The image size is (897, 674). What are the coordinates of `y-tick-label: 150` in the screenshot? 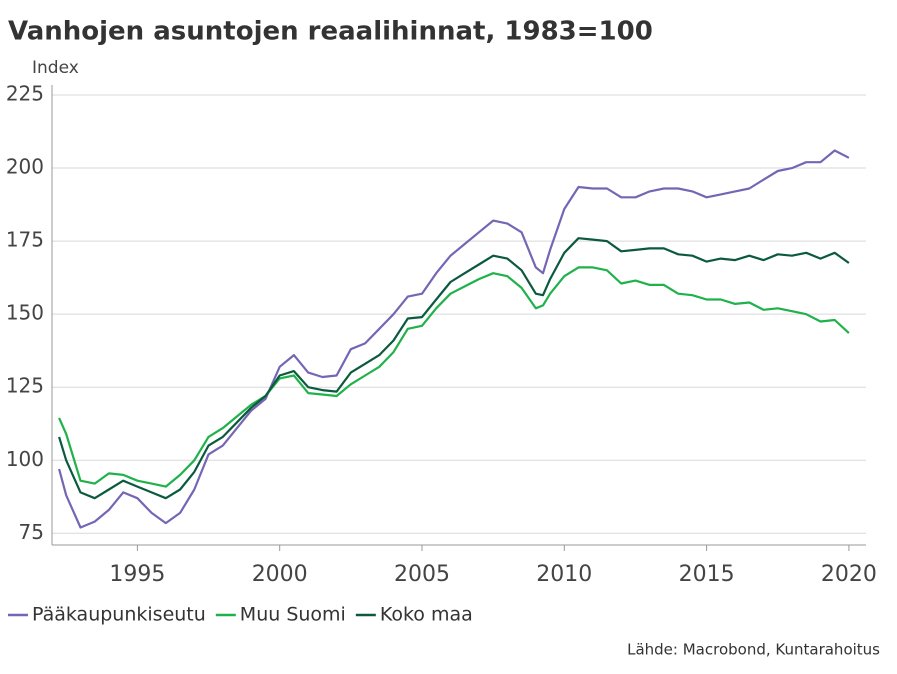 It's located at (25, 313).